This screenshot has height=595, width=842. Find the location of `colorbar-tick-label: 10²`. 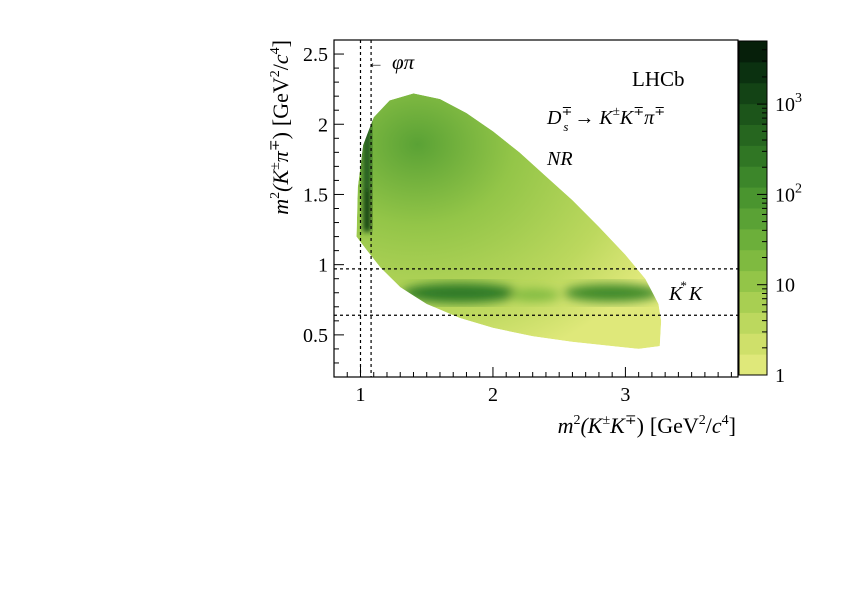

colorbar-tick-label: 10² is located at coordinates (788, 193).